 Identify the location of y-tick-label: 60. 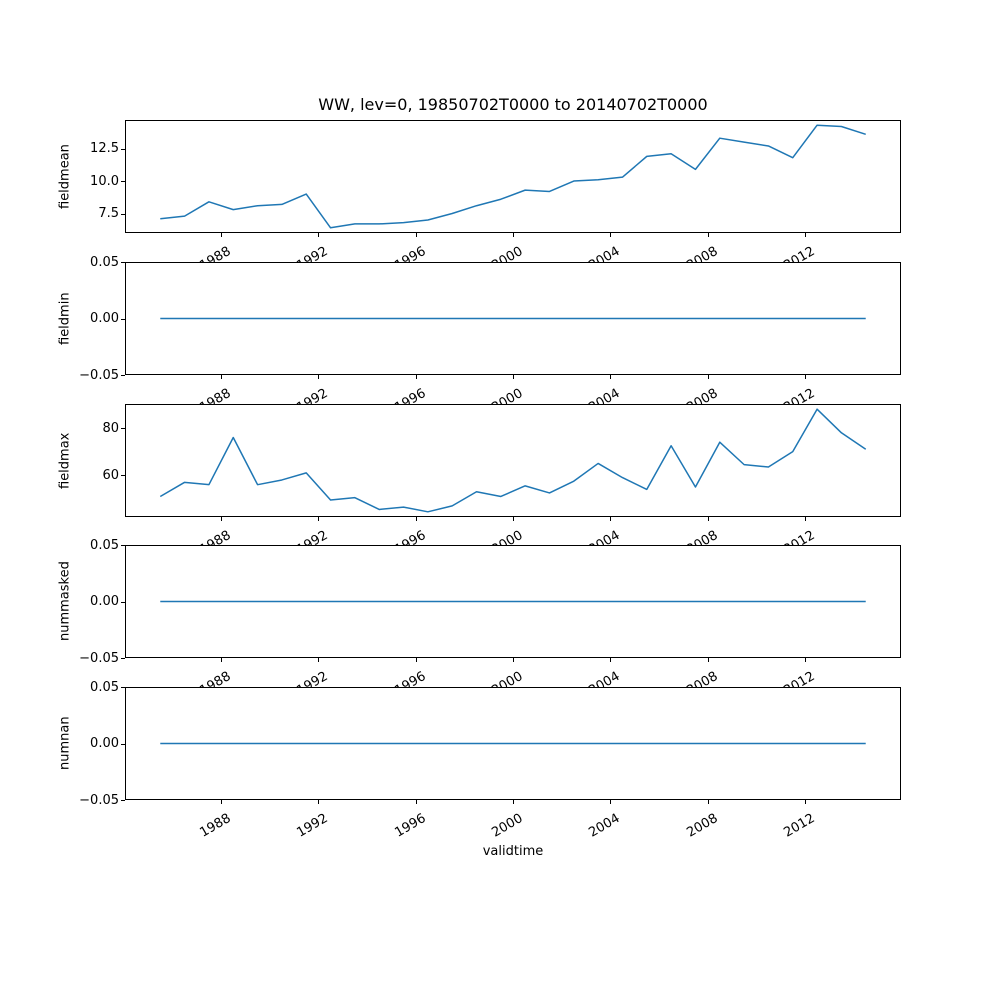
(110, 475).